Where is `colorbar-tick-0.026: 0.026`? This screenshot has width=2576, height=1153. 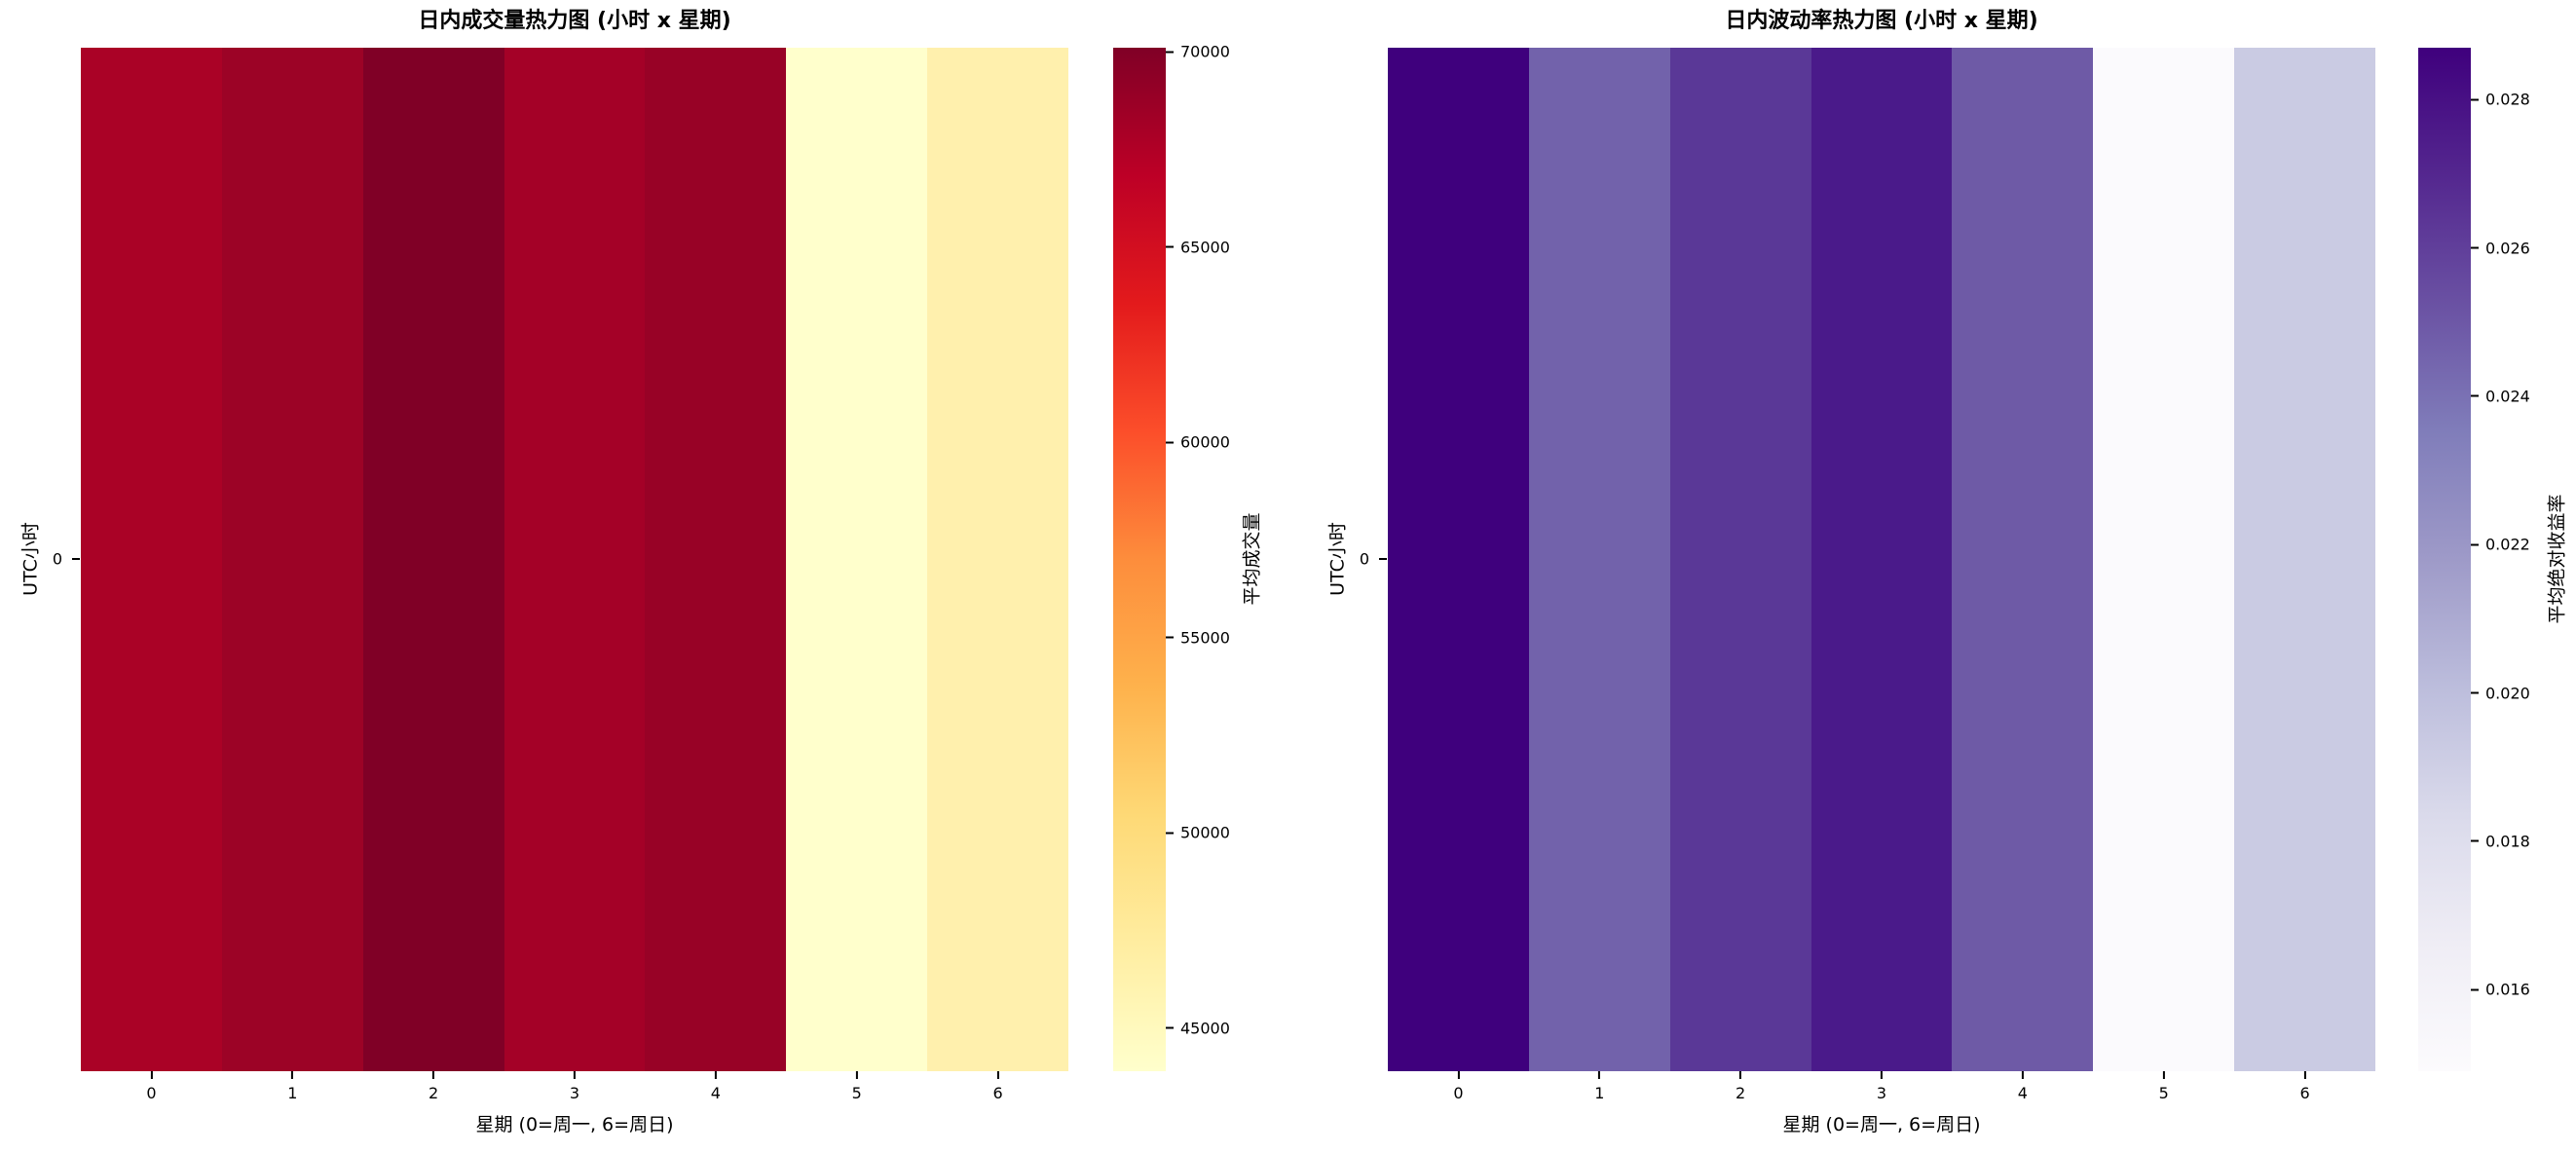
colorbar-tick-0.026: 0.026 is located at coordinates (2500, 248).